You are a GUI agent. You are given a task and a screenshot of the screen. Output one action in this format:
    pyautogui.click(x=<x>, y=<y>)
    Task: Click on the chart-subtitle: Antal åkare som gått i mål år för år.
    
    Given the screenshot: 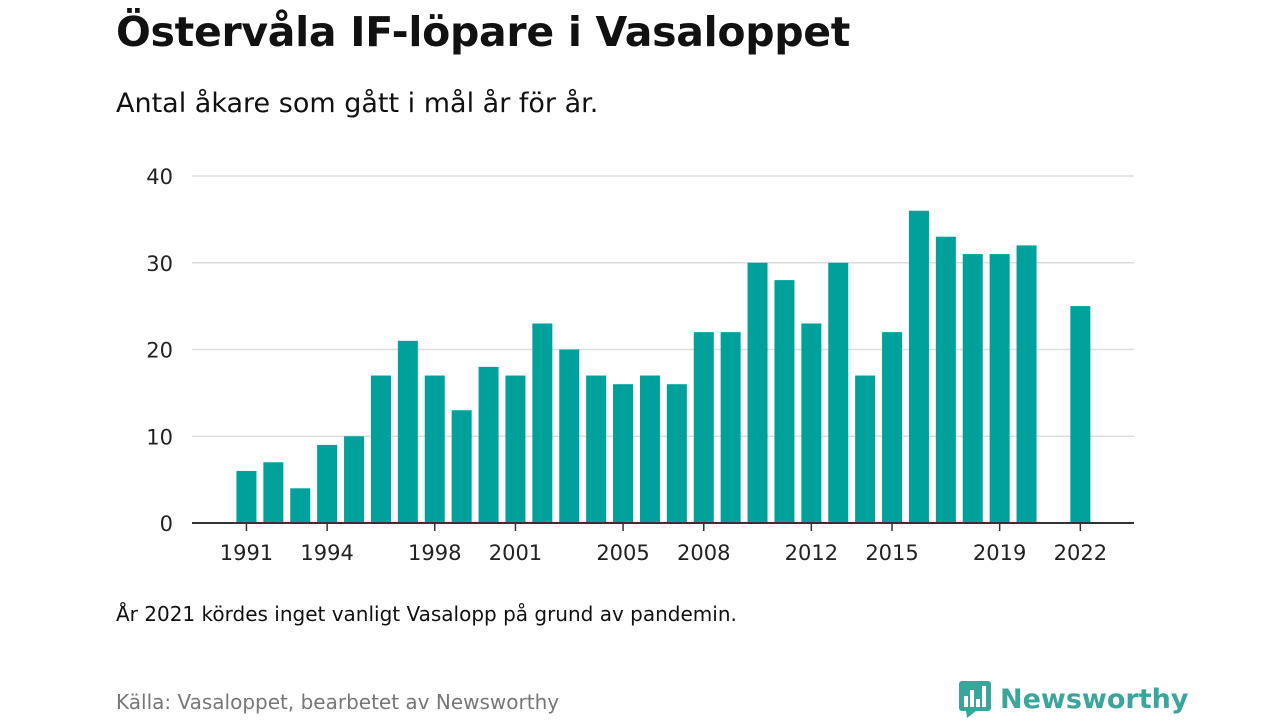 What is the action you would take?
    pyautogui.click(x=357, y=103)
    